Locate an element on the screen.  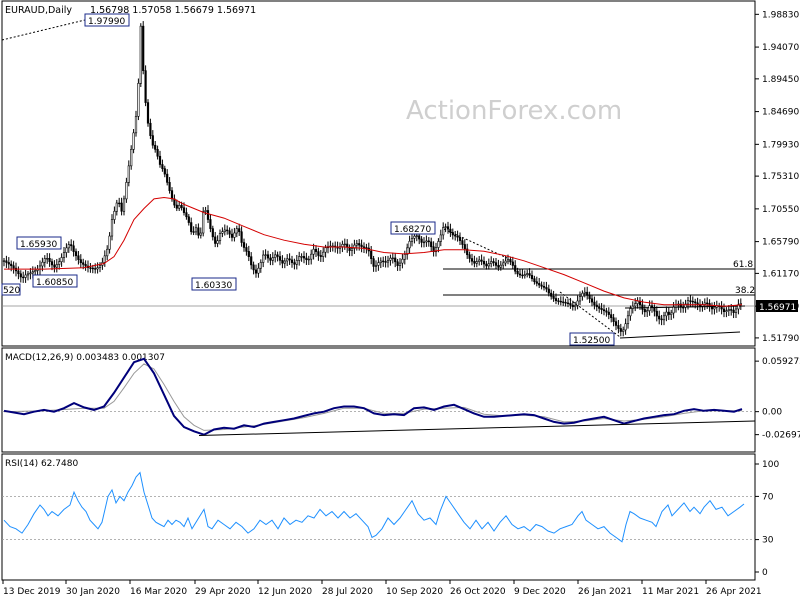
time-tick-label: 26 Oct 2020 is located at coordinates (478, 592).